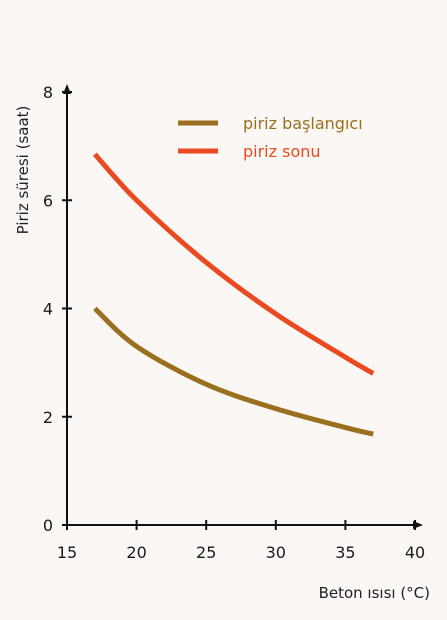 This screenshot has height=620, width=447. Describe the element at coordinates (48, 525) in the screenshot. I see `y-tick-label: 0` at that location.